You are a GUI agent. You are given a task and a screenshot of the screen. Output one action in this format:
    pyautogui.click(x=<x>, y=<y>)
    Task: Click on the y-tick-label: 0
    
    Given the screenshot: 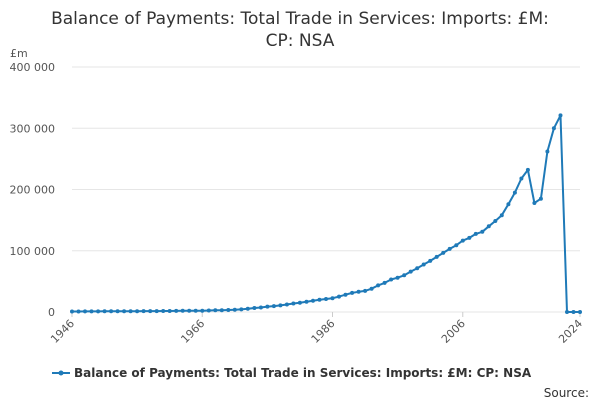 What is the action you would take?
    pyautogui.click(x=51, y=312)
    